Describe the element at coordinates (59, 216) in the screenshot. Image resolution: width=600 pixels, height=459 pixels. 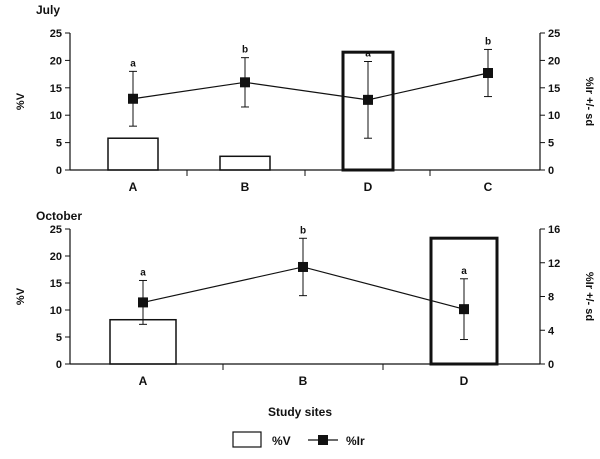
I see `panel-title: October` at that location.